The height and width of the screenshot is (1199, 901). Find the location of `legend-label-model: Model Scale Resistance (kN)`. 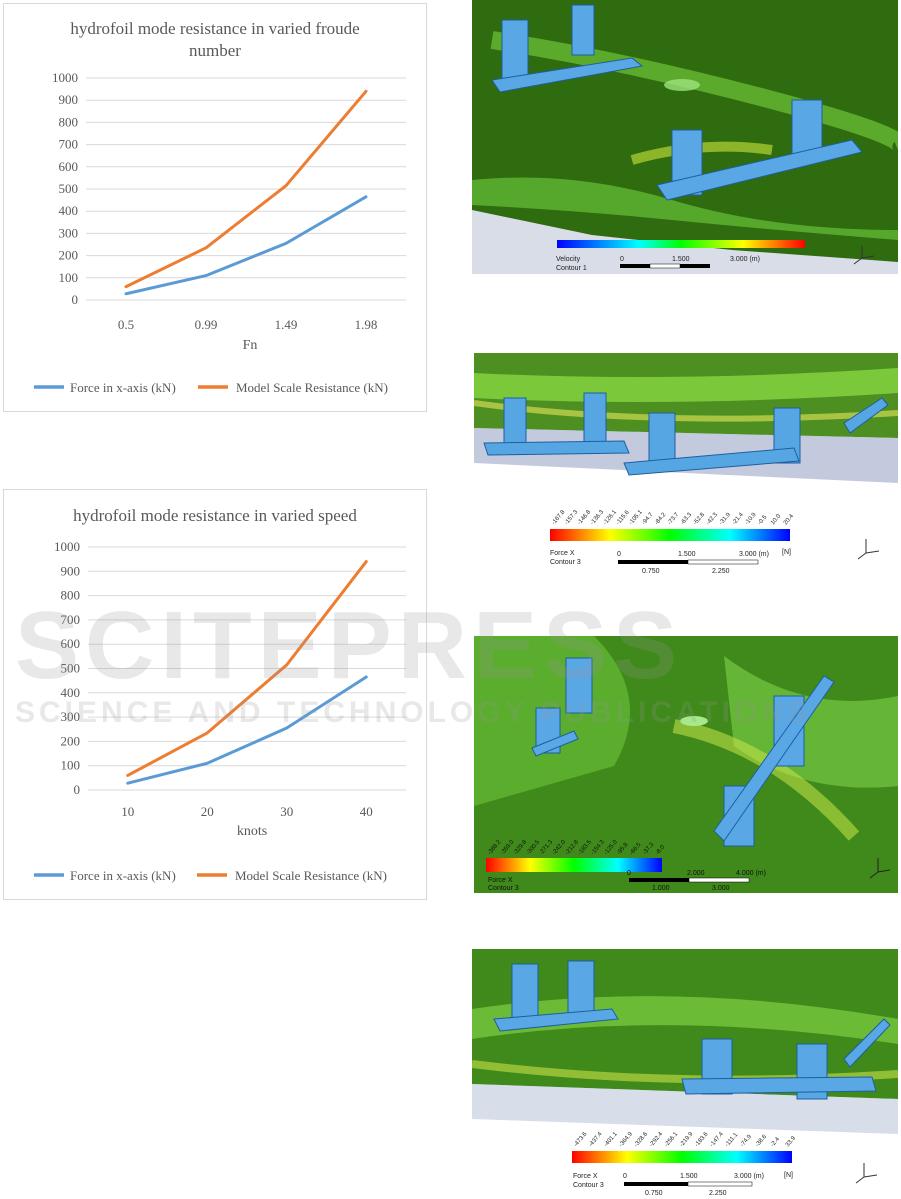

legend-label-model: Model Scale Resistance (kN) is located at coordinates (312, 387).